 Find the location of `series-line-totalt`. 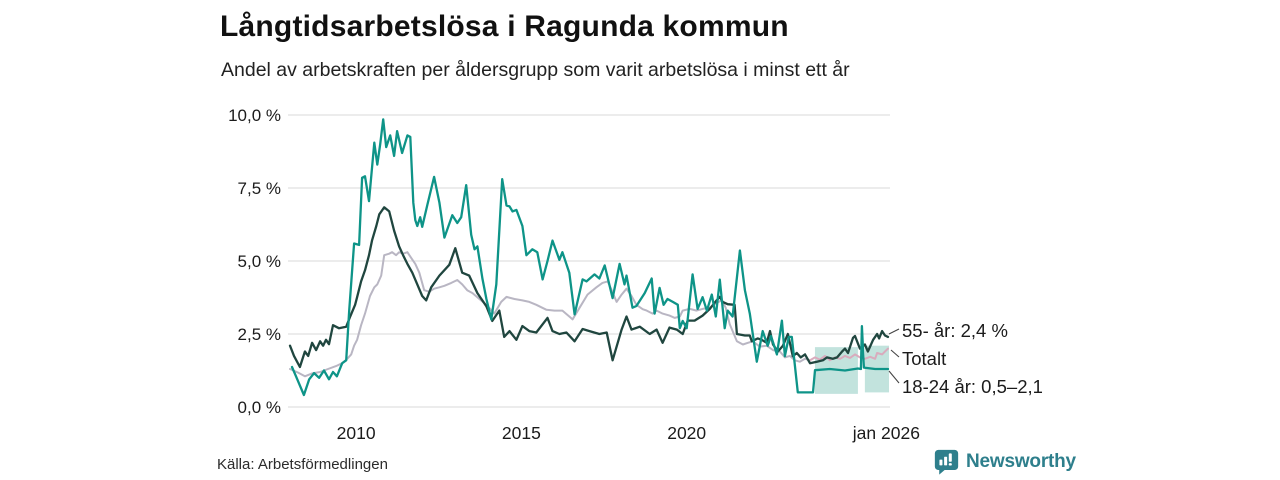

series-line-totalt is located at coordinates (550, 314).